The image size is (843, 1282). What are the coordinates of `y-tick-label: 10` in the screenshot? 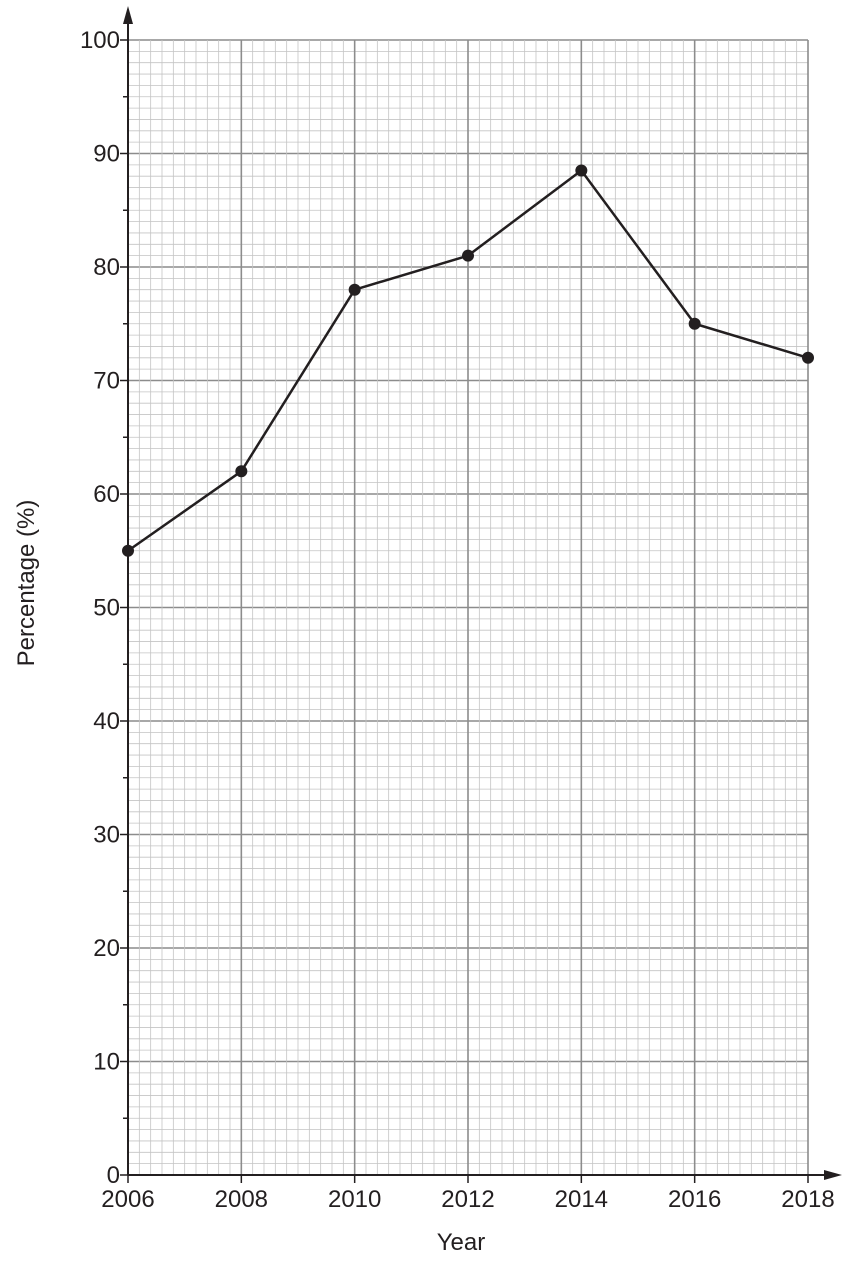 It's located at (106, 1062).